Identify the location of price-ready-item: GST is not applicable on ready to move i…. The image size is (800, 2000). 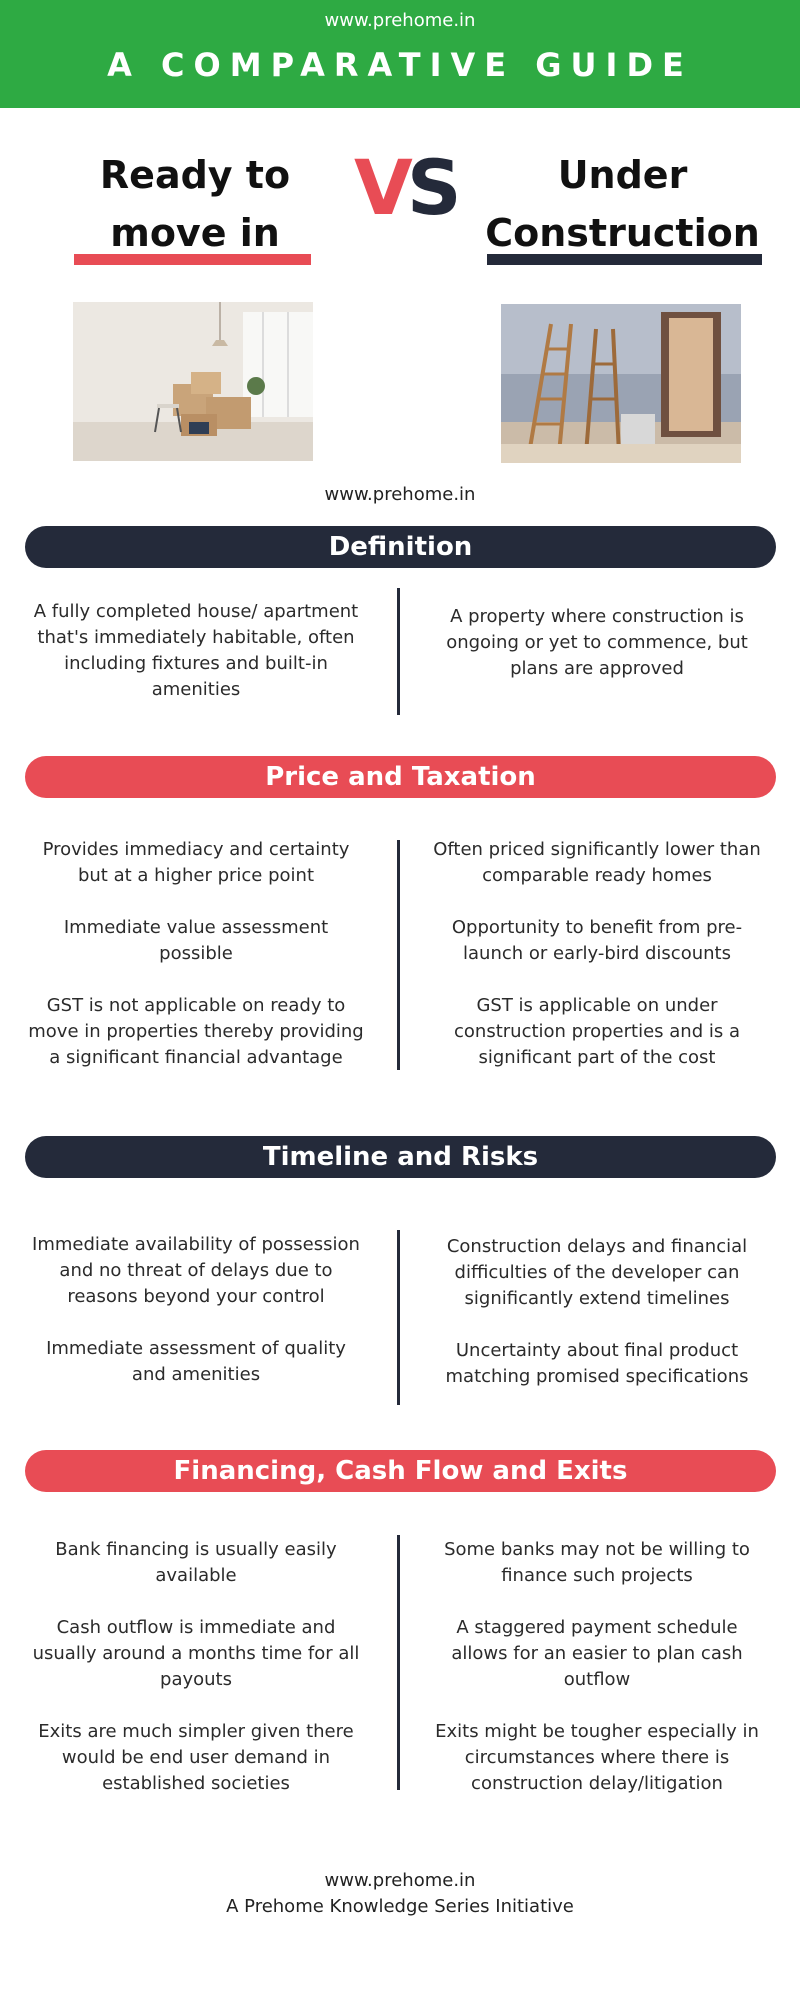
(196, 1031).